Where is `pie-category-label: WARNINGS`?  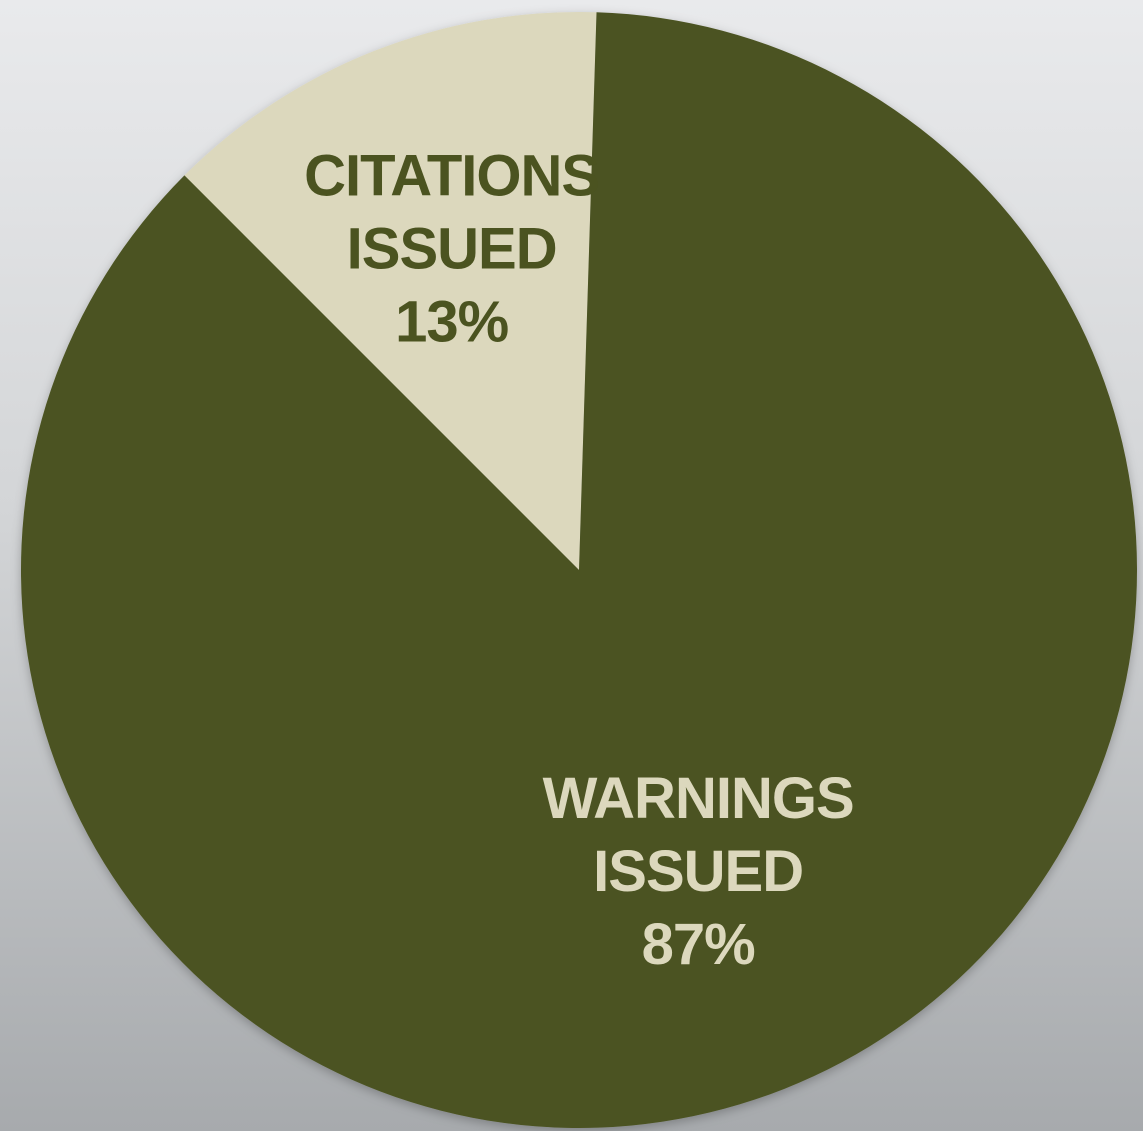
pie-category-label: WARNINGS is located at coordinates (698, 798).